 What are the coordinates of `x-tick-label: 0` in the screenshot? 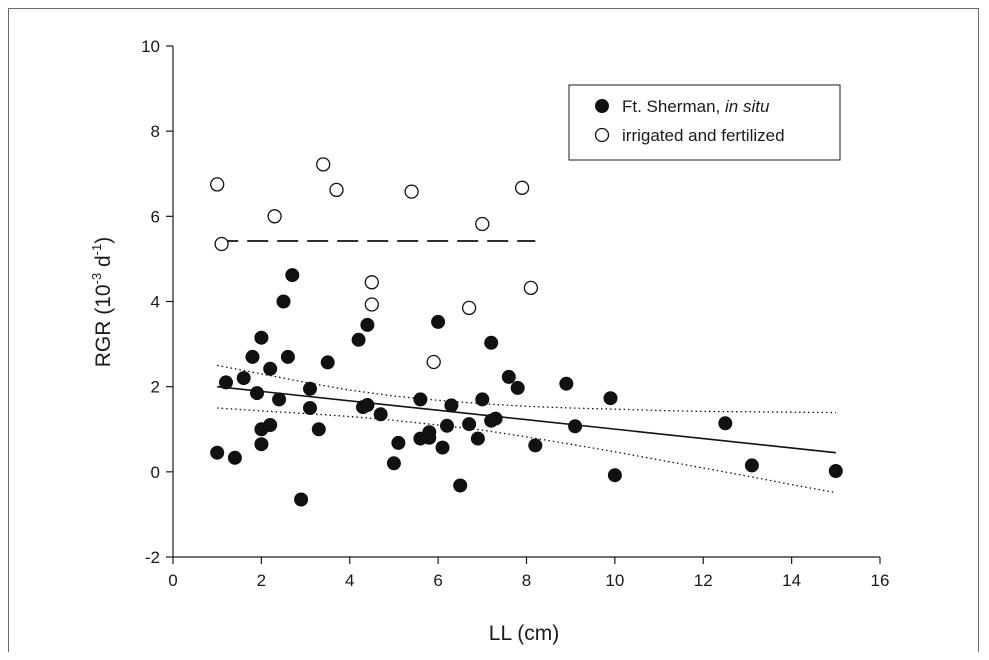 It's located at (172, 580).